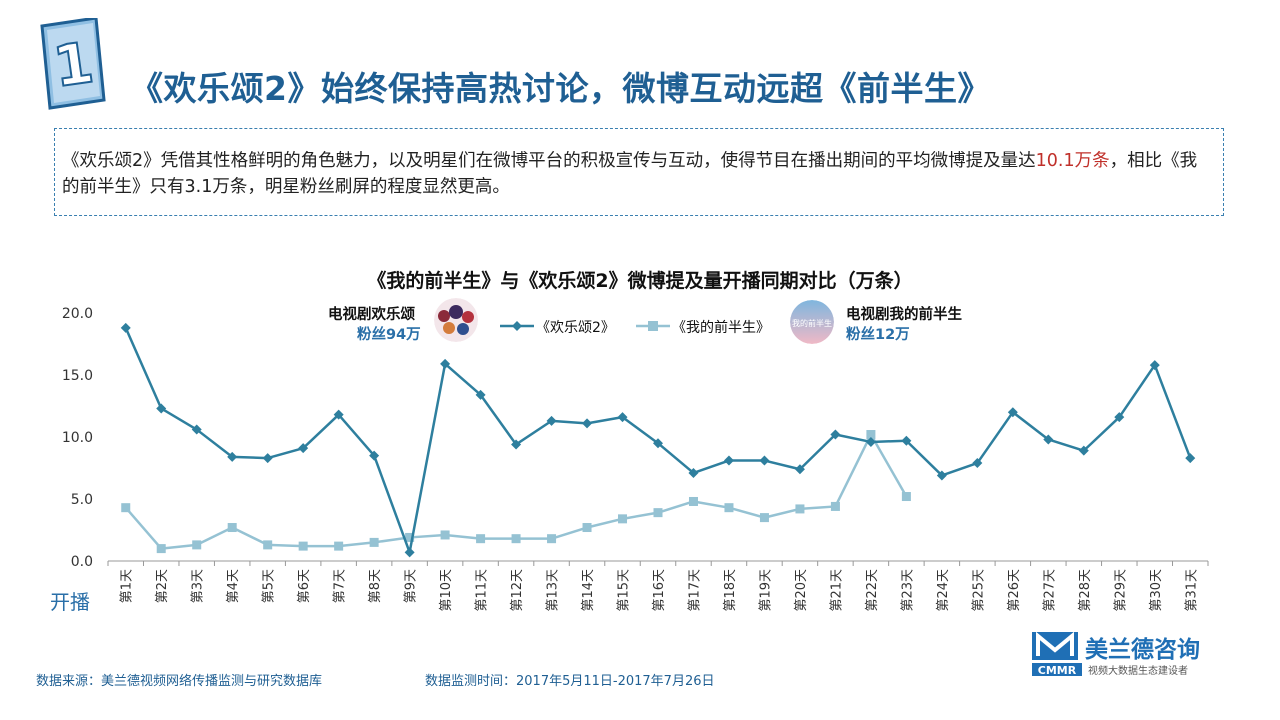  What do you see at coordinates (1156, 590) in the screenshot?
I see `x-tick-label: 第30天` at bounding box center [1156, 590].